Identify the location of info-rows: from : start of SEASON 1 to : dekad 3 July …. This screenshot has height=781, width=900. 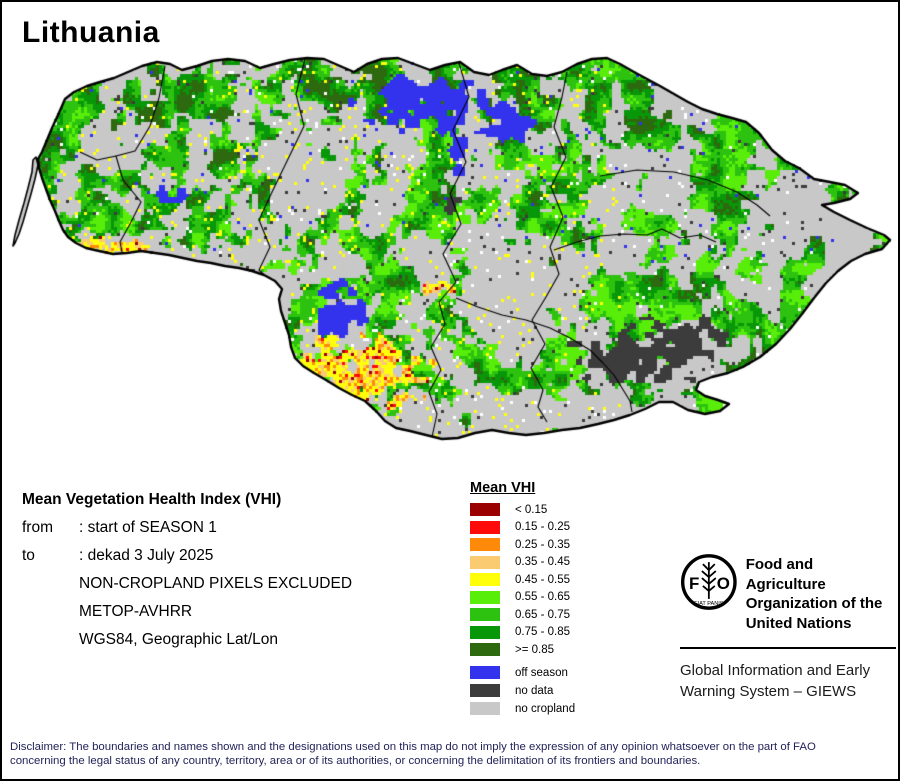
(187, 584).